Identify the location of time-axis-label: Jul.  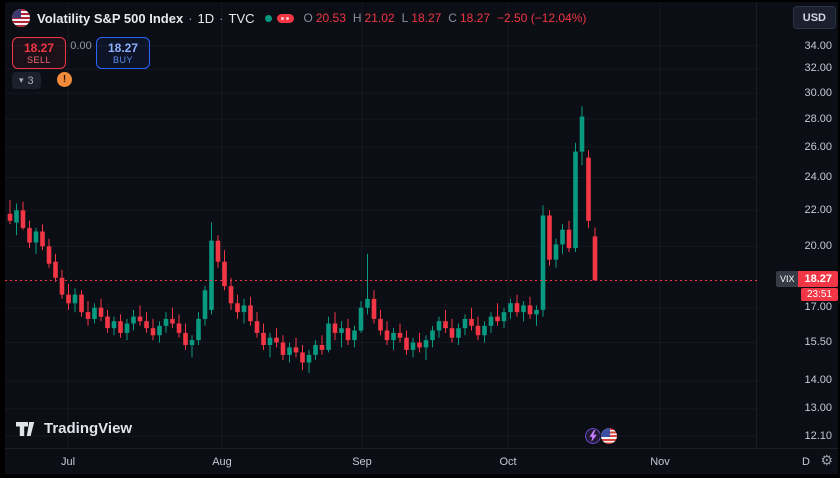
(68, 462).